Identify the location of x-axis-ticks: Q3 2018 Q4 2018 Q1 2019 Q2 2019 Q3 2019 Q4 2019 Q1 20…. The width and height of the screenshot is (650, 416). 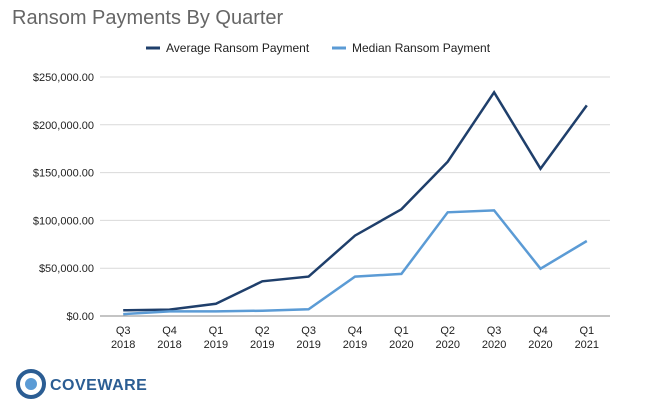
(355, 338).